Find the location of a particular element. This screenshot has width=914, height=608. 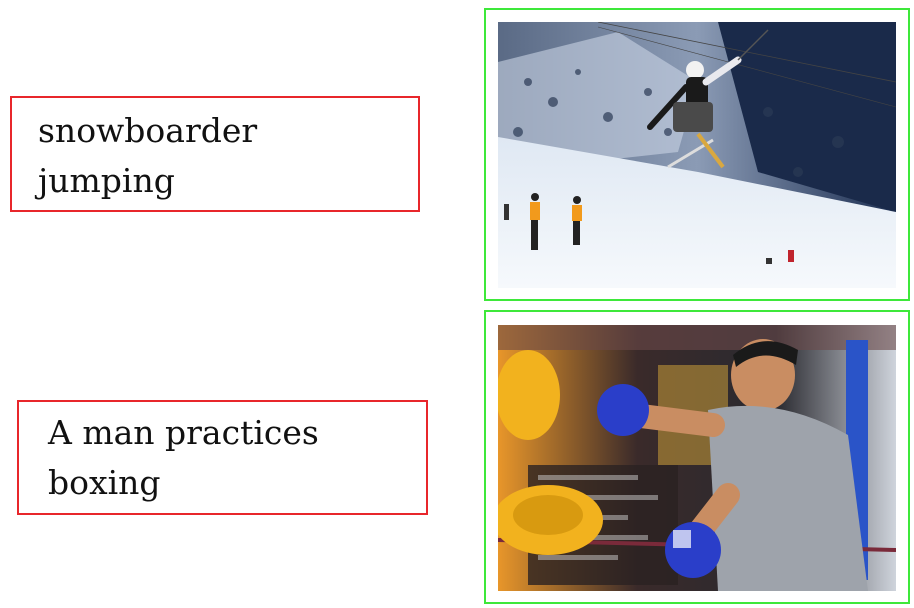

caption-text-snowboarder: snowboarder jumping is located at coordinates (148, 155).